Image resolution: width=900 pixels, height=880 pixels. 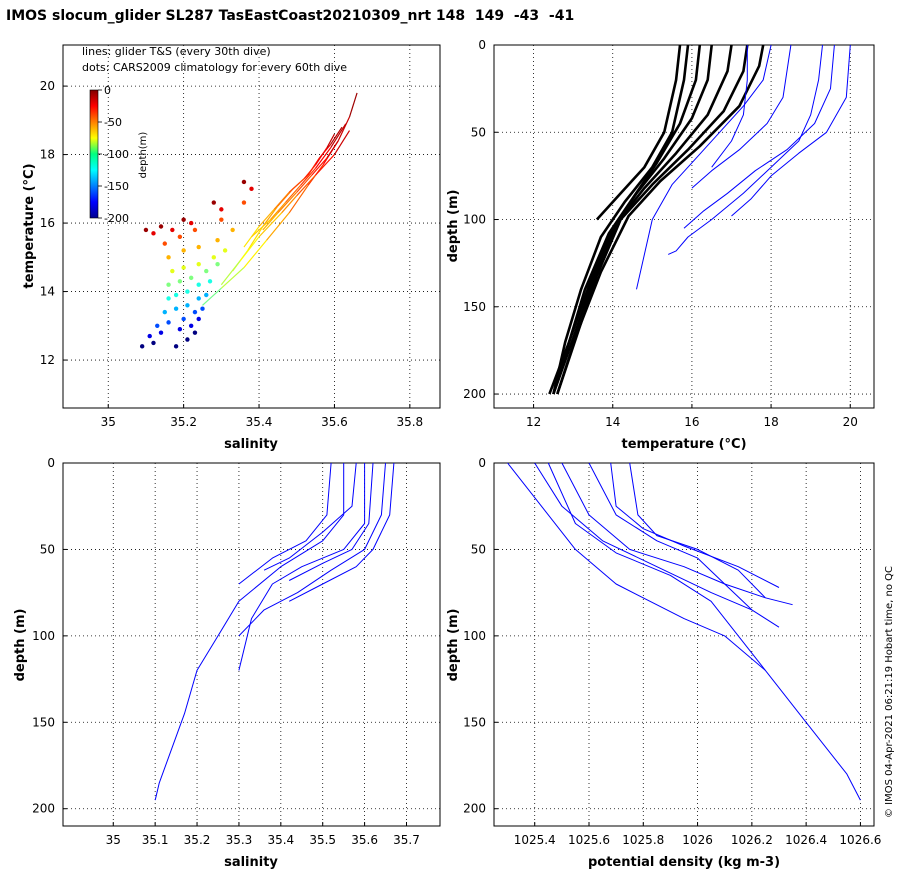 I want to click on x-tick-label: 14, so click(x=612, y=422).